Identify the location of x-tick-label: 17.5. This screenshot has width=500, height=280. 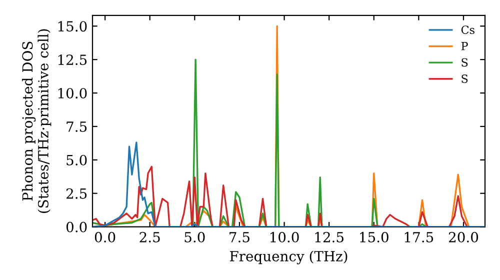
(419, 237).